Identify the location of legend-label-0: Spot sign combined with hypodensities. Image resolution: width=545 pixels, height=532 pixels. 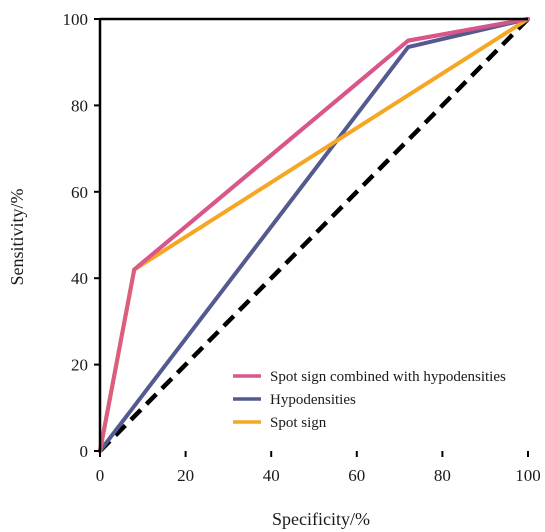
(388, 377).